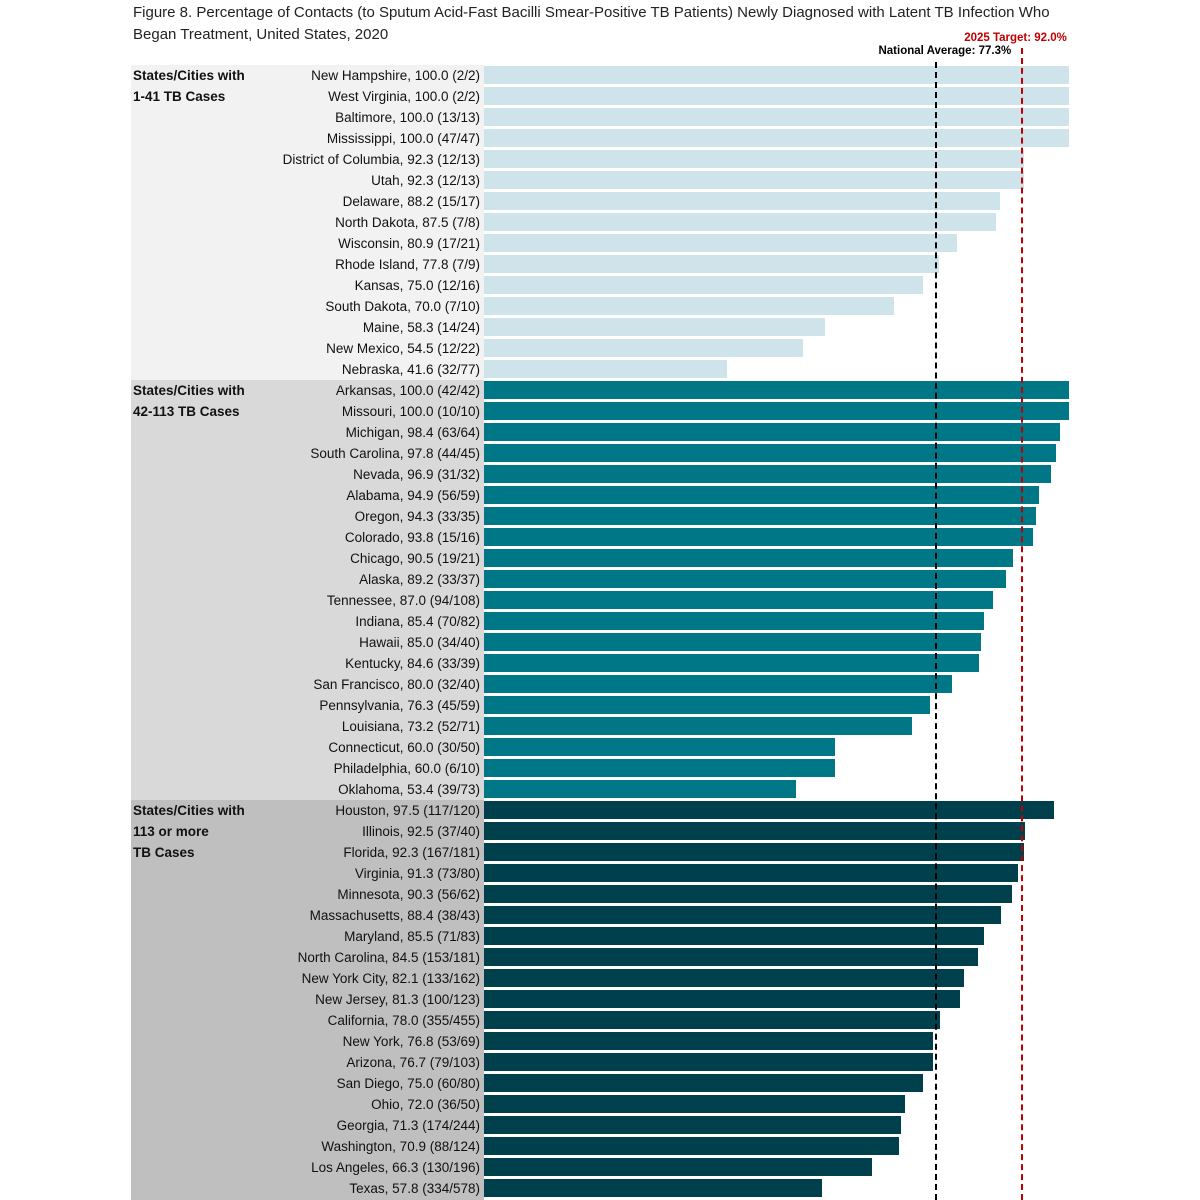 The image size is (1200, 1200). What do you see at coordinates (381, 159) in the screenshot?
I see `category-label: District of Columbia, 92.3 (12/13)` at bounding box center [381, 159].